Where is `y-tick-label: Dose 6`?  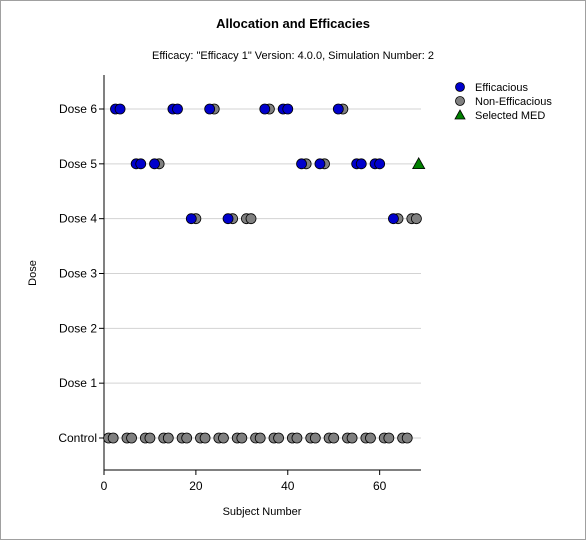 y-tick-label: Dose 6 is located at coordinates (78, 109).